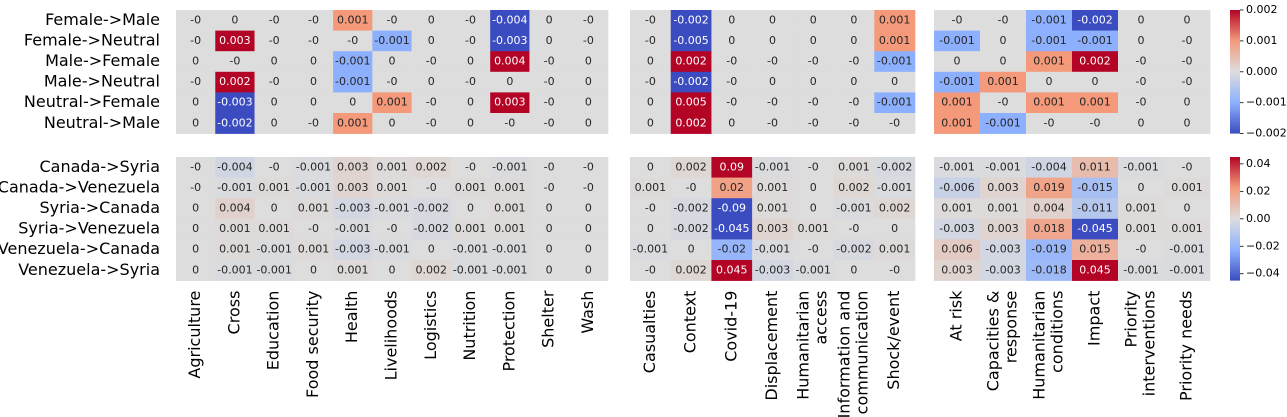  Describe the element at coordinates (1094, 208) in the screenshot. I see `cell-label: -0.011` at that location.